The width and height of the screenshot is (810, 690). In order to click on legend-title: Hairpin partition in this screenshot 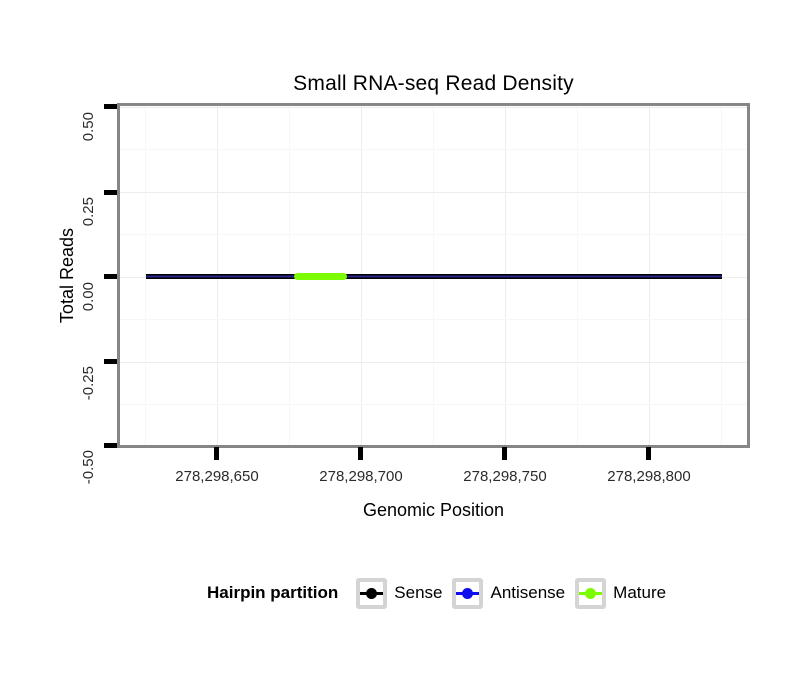, I will do `click(273, 592)`.